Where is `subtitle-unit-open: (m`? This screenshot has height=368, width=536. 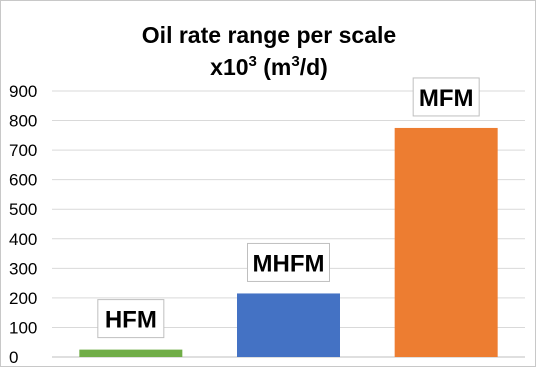
subtitle-unit-open: (m is located at coordinates (274, 67).